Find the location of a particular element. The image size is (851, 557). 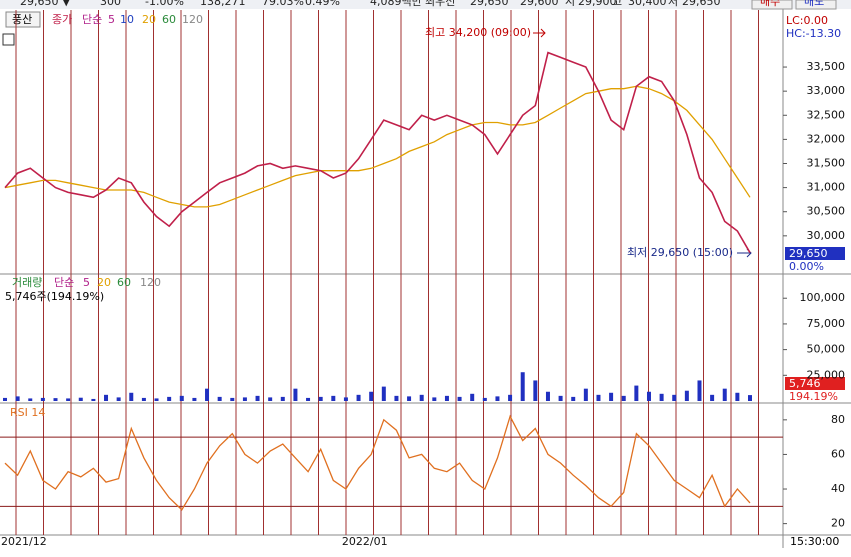

y-tick-label: 31,000 is located at coordinates (826, 187).